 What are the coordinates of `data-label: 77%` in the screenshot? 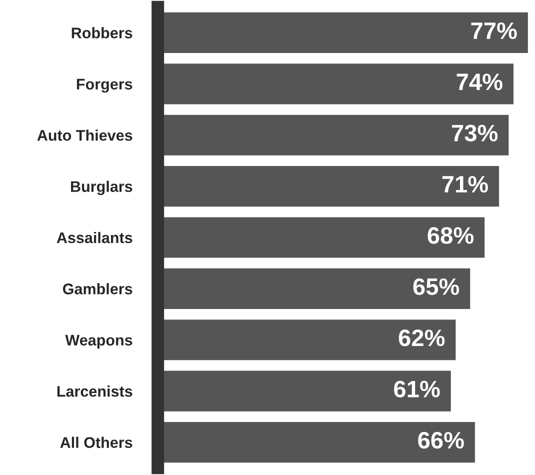 It's located at (494, 31).